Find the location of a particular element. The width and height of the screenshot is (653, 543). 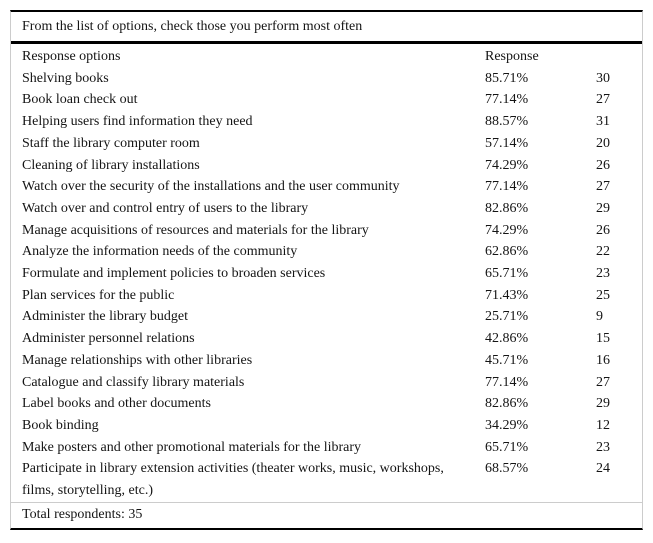

row-label: Administer personnel relations is located at coordinates (108, 339).